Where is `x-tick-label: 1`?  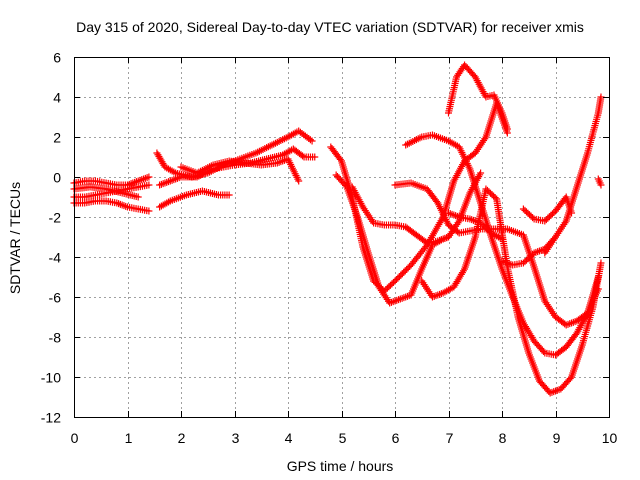 x-tick-label: 1 is located at coordinates (129, 438).